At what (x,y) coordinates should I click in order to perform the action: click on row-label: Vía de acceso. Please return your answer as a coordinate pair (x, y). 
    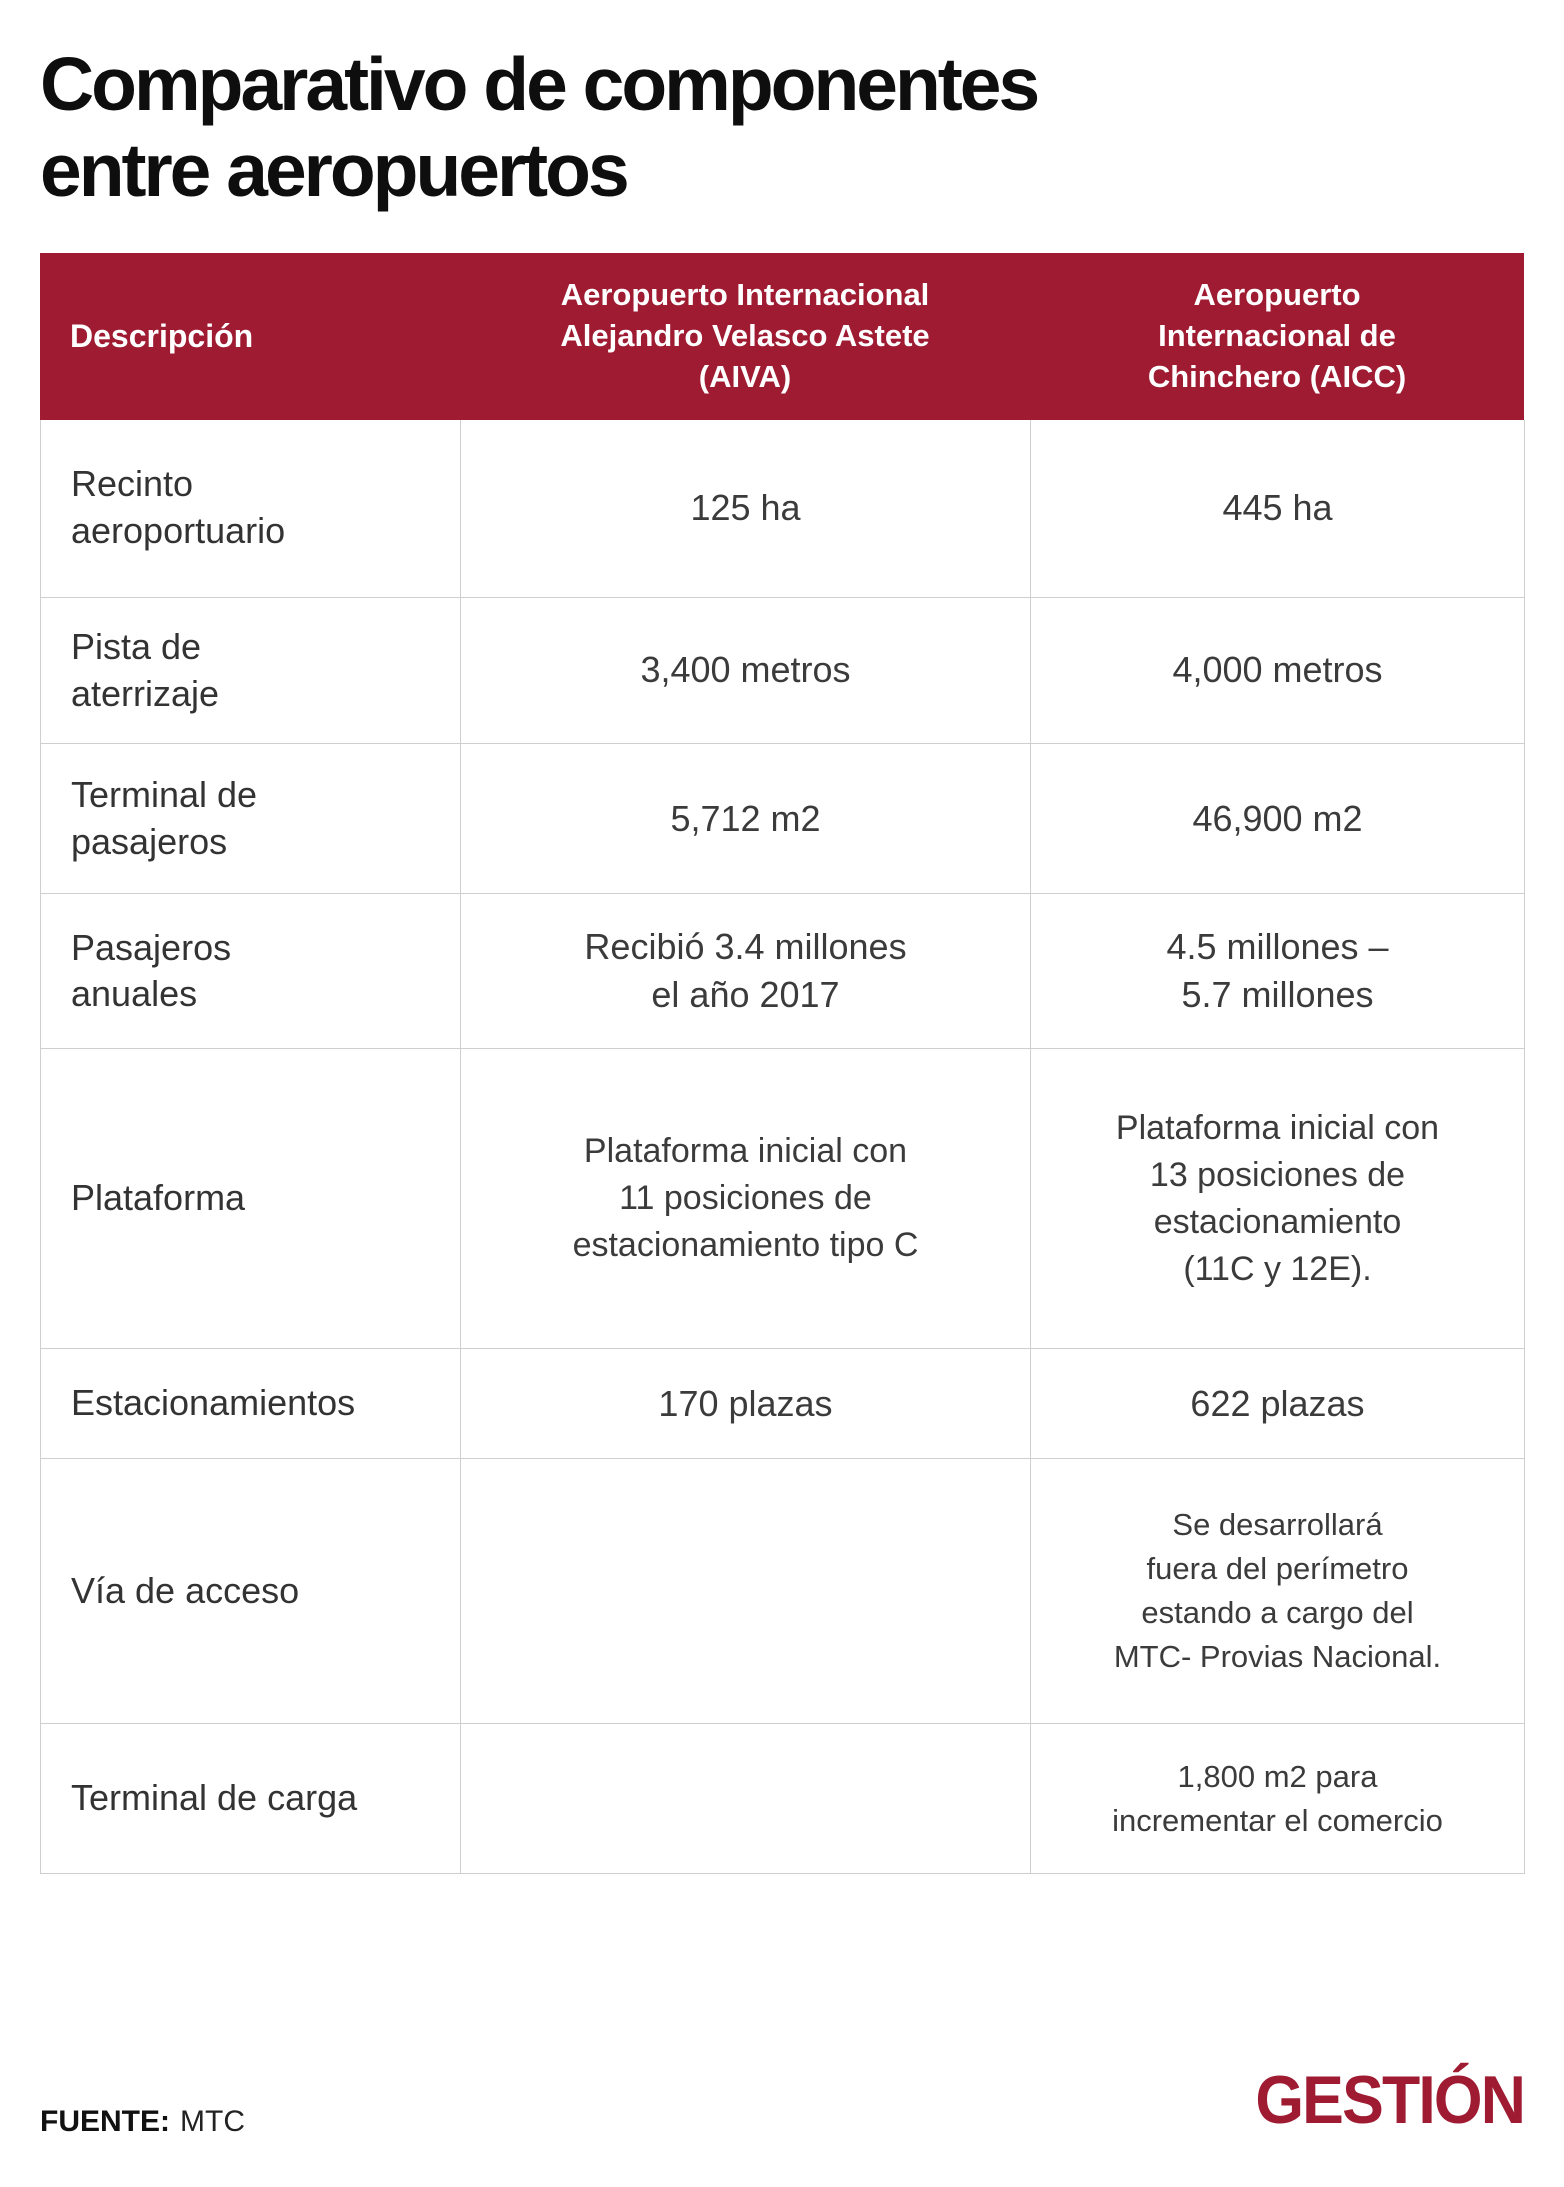
    Looking at the image, I should click on (251, 1592).